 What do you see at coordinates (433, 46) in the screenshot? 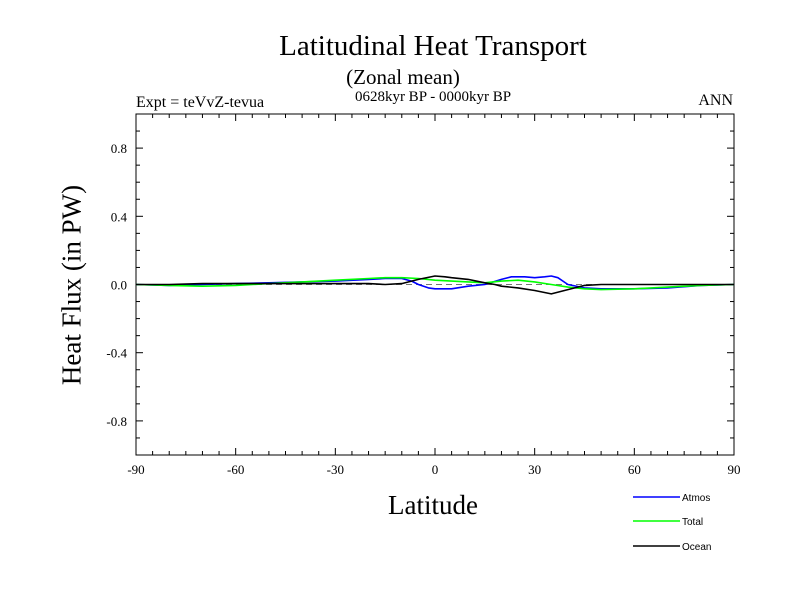
I see `chart-title: Latitudinal Heat Transport` at bounding box center [433, 46].